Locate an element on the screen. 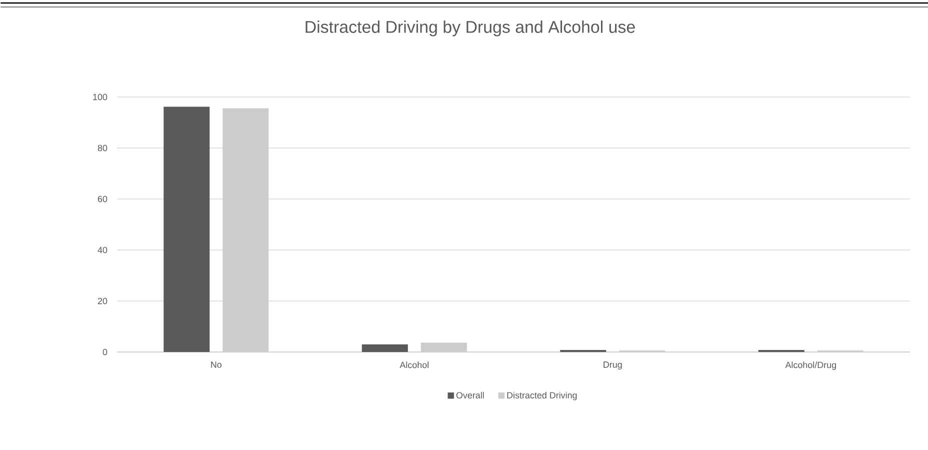 The height and width of the screenshot is (450, 928). y-tick-label: 0 is located at coordinates (105, 352).